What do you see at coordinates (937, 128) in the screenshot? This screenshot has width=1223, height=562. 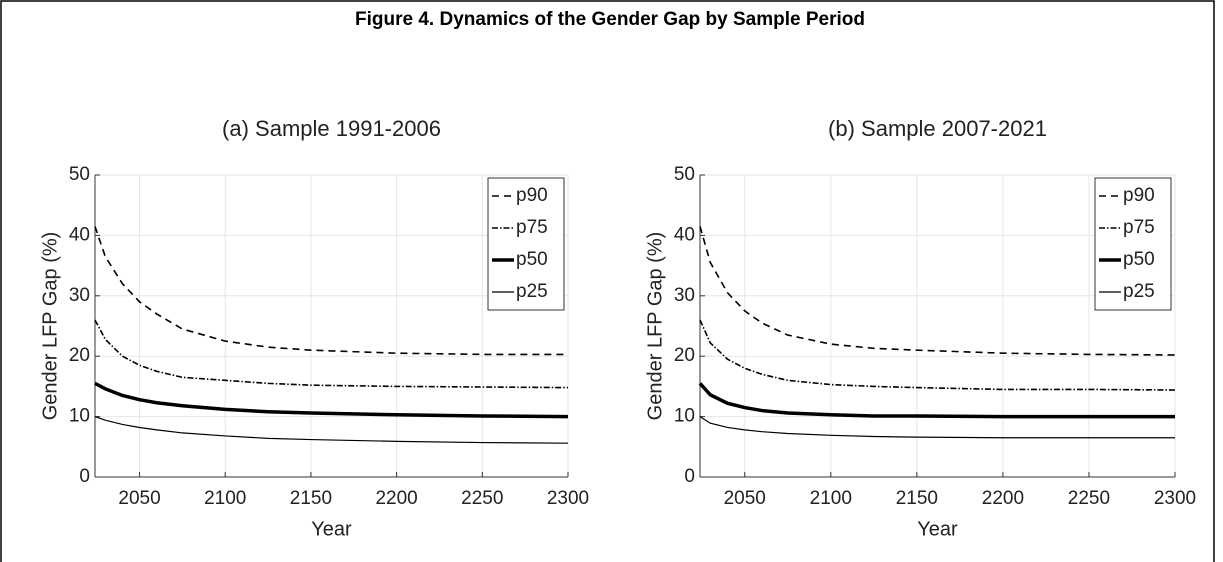 I see `subplot-title: (b) Sample 2007-2021` at bounding box center [937, 128].